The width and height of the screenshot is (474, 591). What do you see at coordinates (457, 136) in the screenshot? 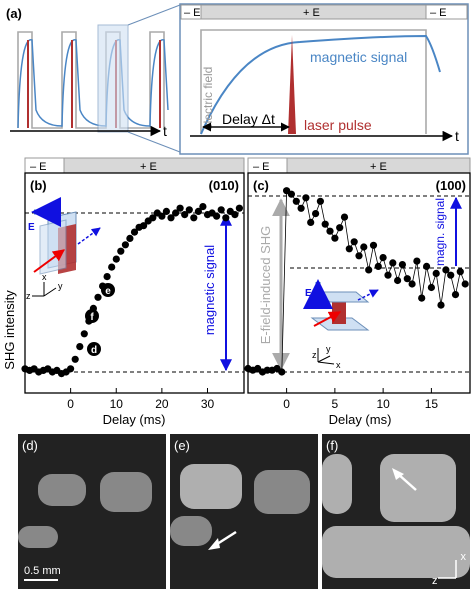
I see `zoom-t-label: t` at bounding box center [457, 136].